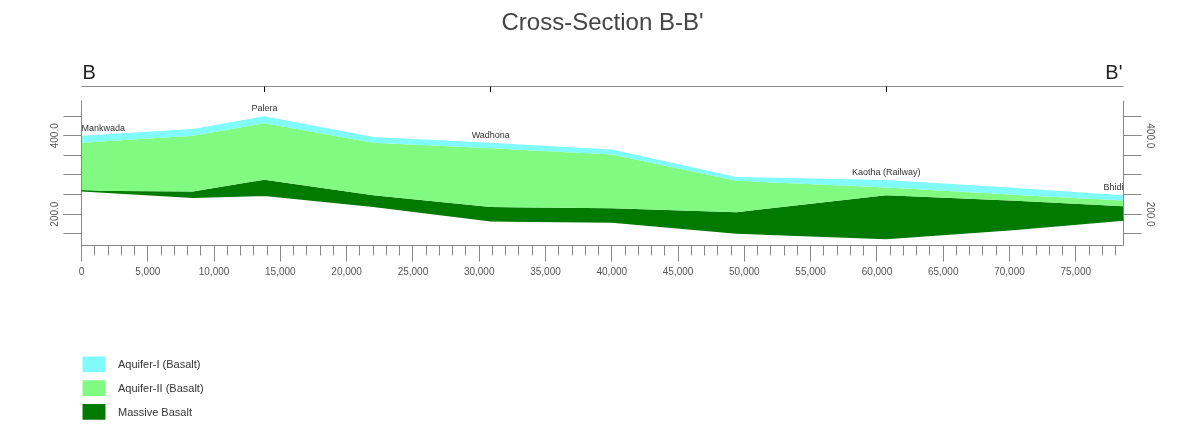  Describe the element at coordinates (678, 271) in the screenshot. I see `x-tick-label: 45,000` at that location.